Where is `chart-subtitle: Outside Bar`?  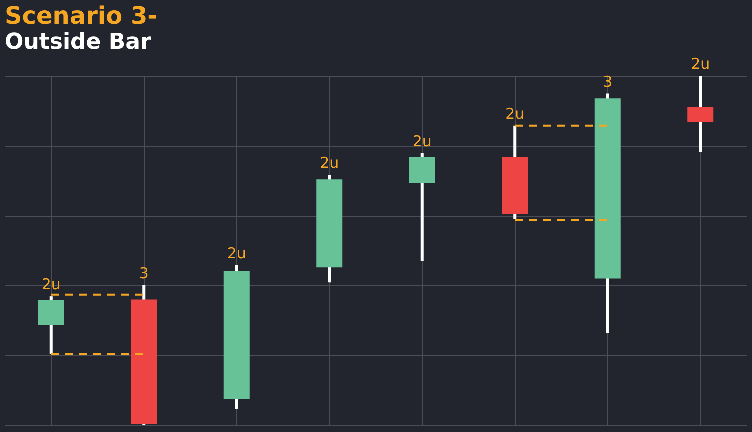 chart-subtitle: Outside Bar is located at coordinates (78, 42).